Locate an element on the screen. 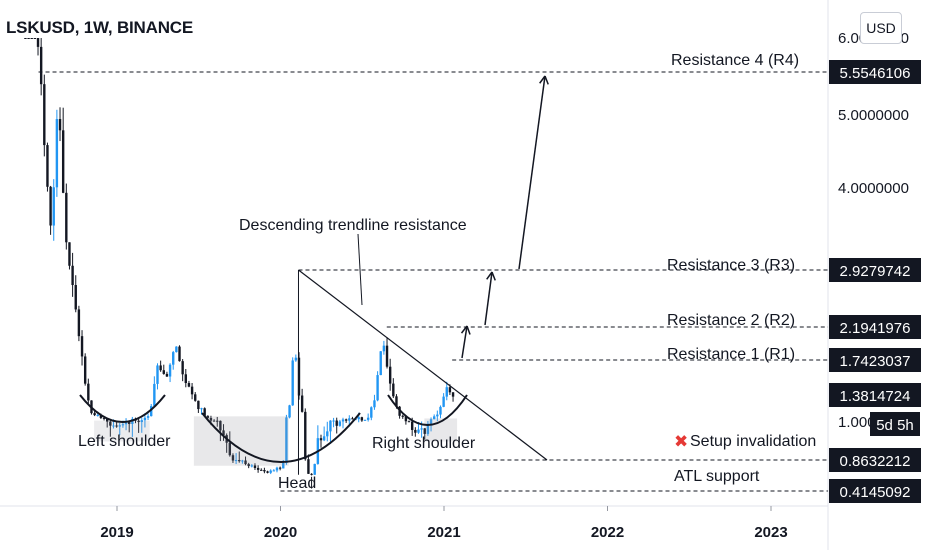 The height and width of the screenshot is (550, 932). countdown-label: 5d 5h is located at coordinates (895, 425).